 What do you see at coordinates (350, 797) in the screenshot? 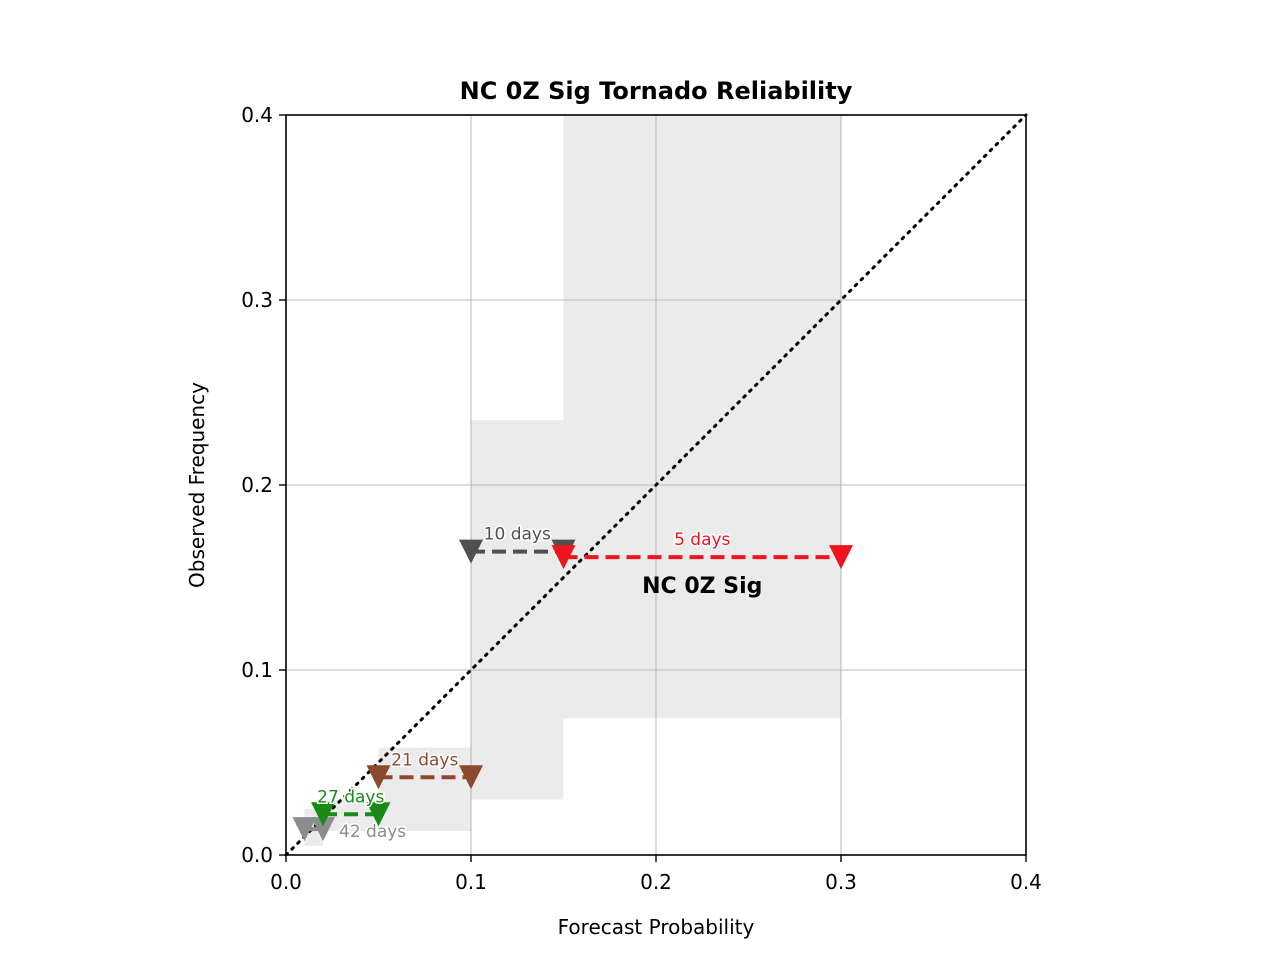
I see `bin-label-1: 27 days` at bounding box center [350, 797].